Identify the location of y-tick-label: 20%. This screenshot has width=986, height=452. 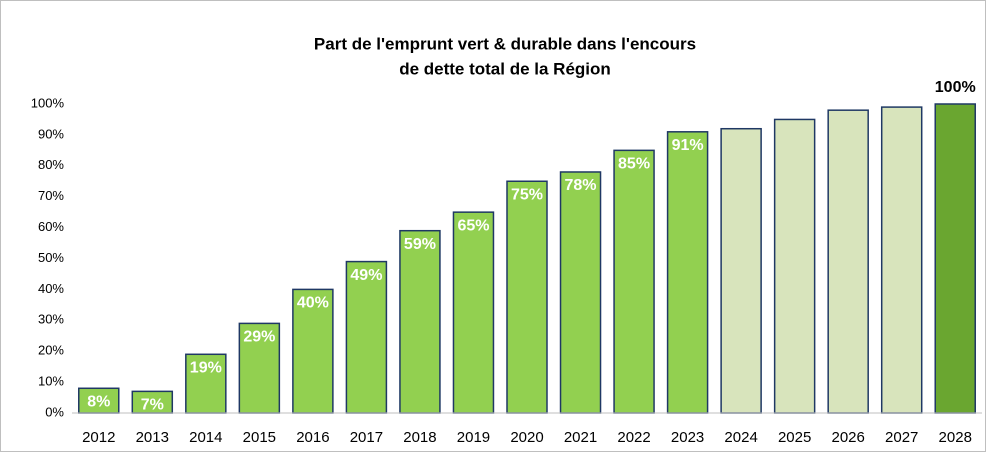
(51, 350).